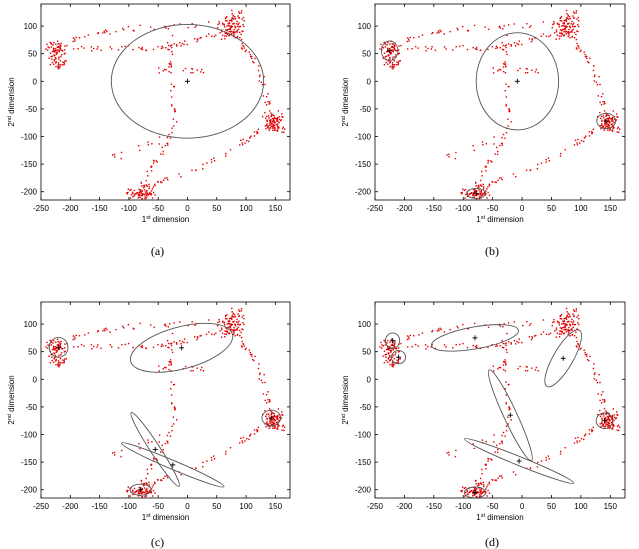  I want to click on y-tick-label: -100, so click(29, 435).